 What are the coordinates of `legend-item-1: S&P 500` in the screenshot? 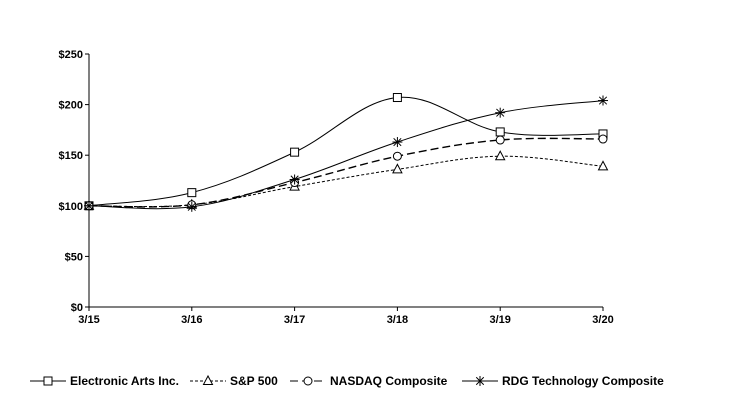 It's located at (234, 381).